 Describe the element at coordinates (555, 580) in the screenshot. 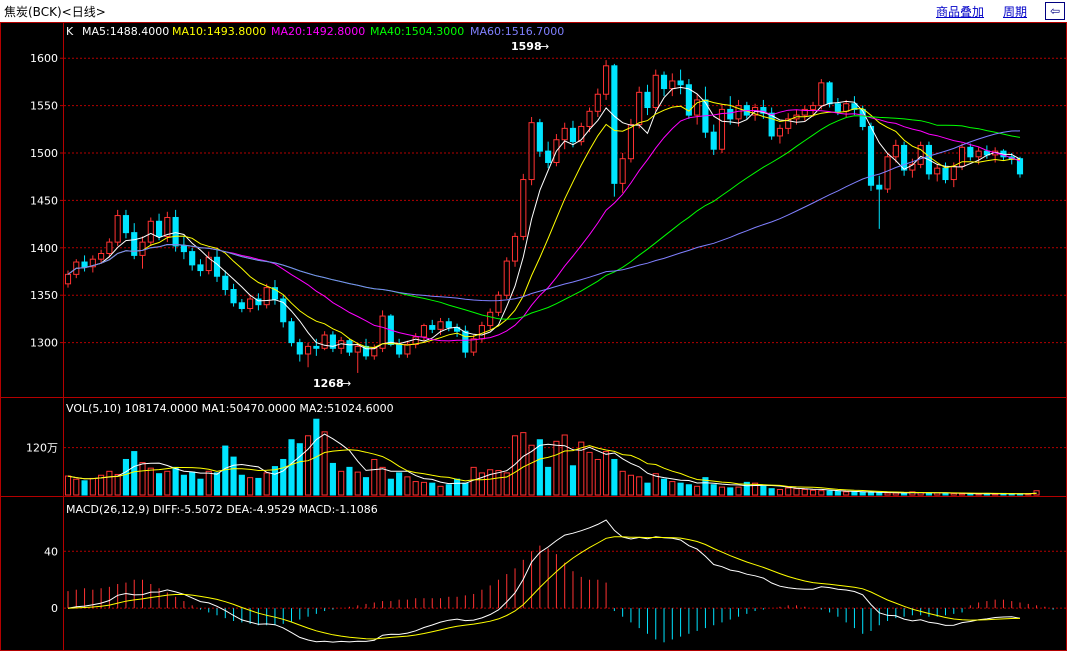

I see `macd-grid: 40 0` at that location.